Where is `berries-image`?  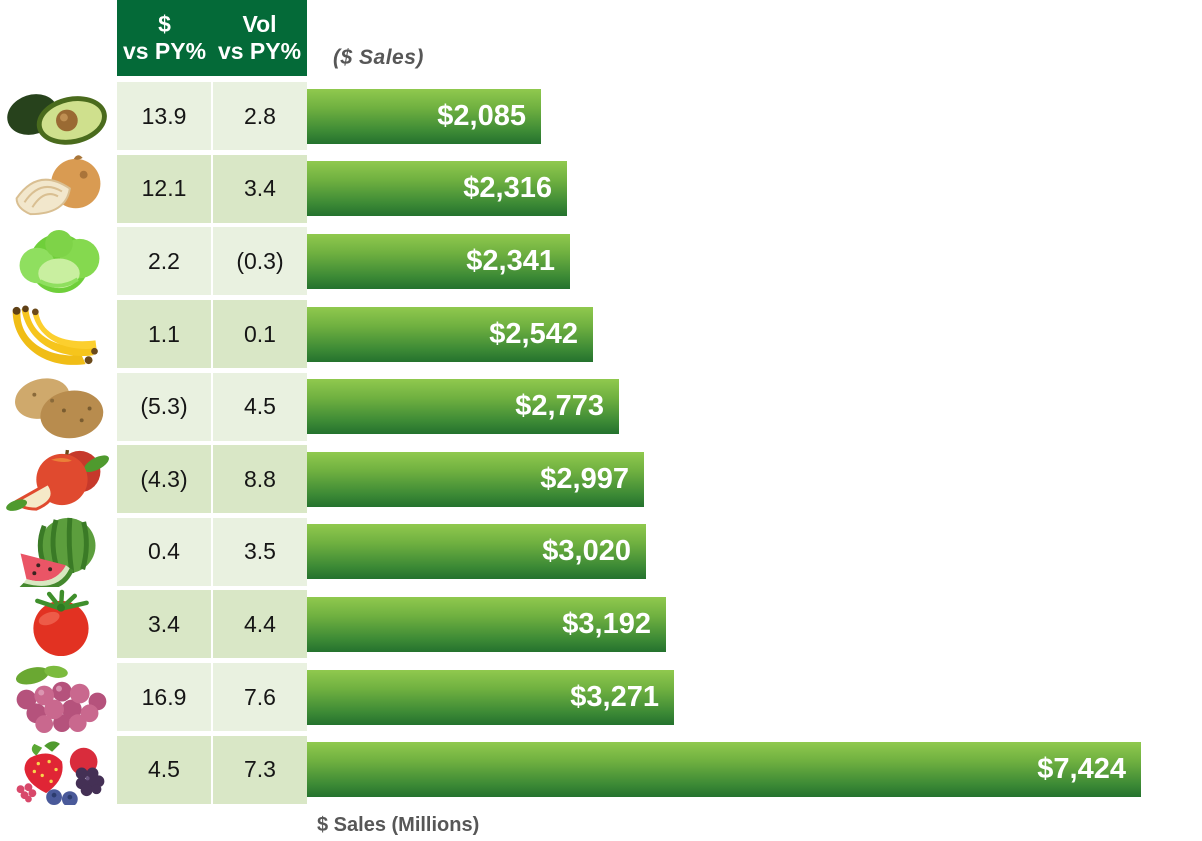 berries-image is located at coordinates (58, 769).